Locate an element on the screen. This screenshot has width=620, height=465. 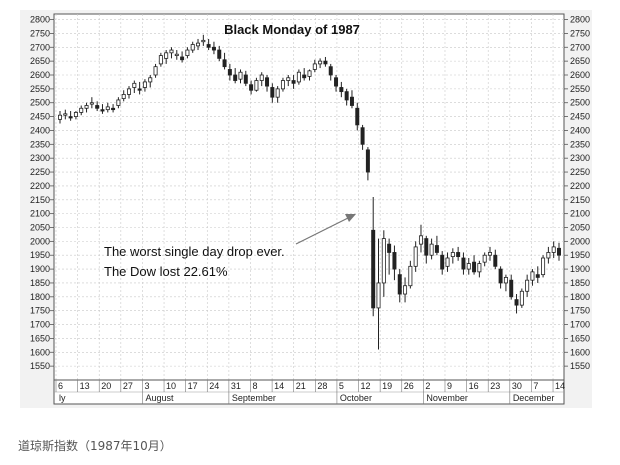
date-label: 19 is located at coordinates (387, 386).